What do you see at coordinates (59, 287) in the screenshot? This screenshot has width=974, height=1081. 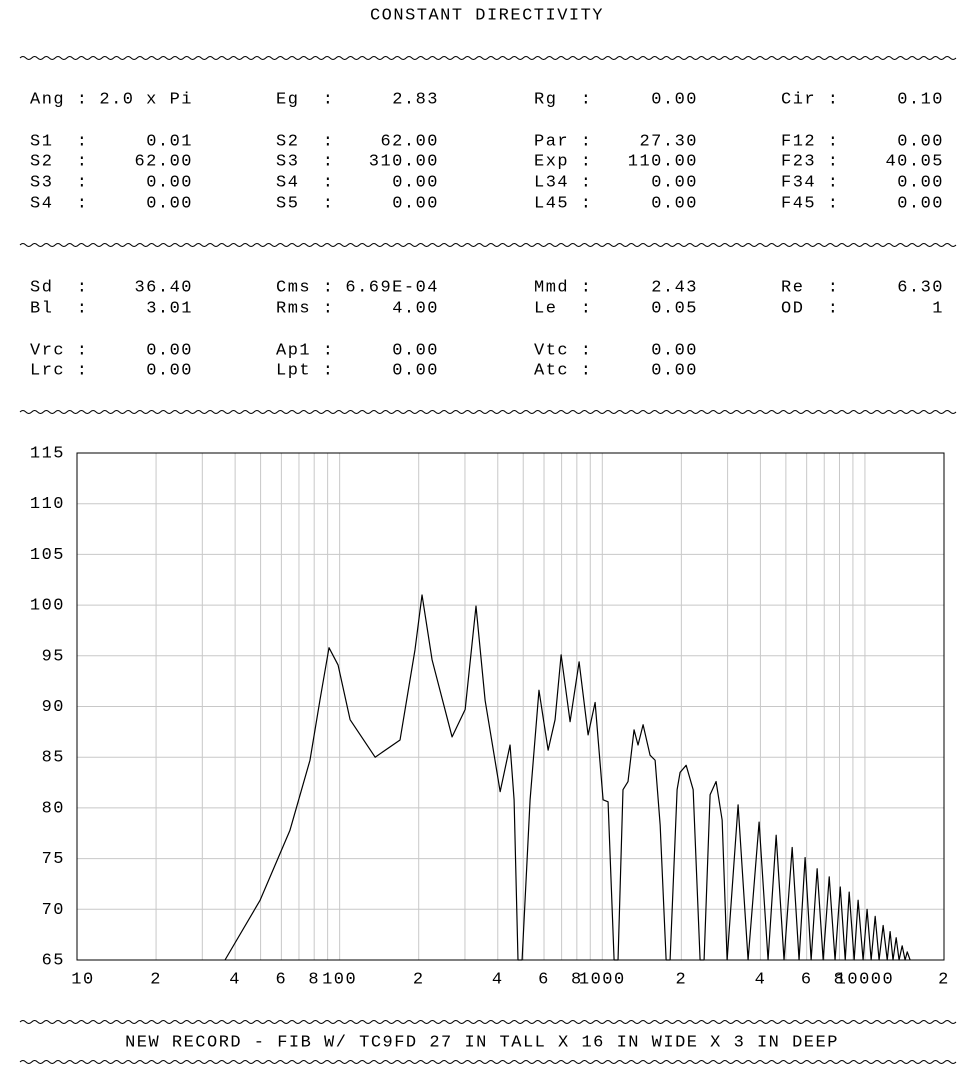 I see `param-label: Sd :` at bounding box center [59, 287].